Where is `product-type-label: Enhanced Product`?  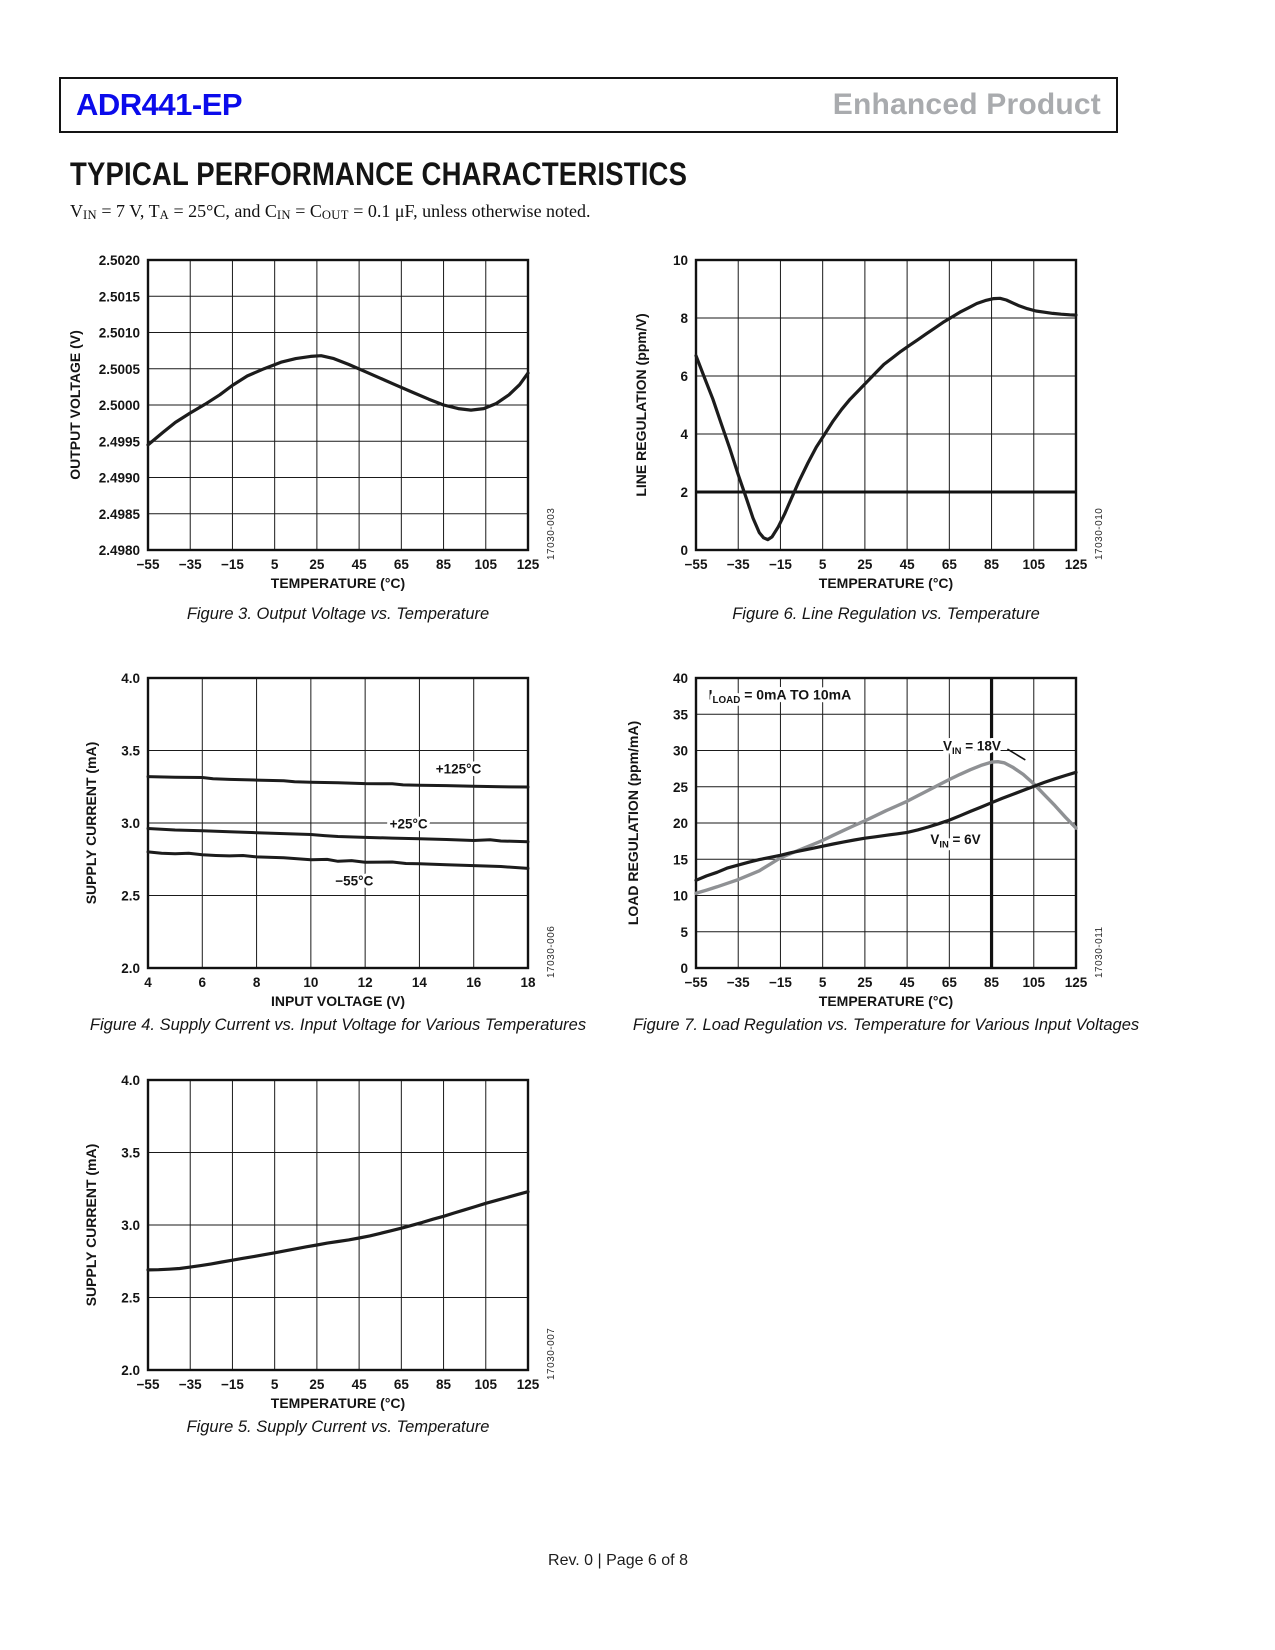
product-type-label: Enhanced Product is located at coordinates (966, 104).